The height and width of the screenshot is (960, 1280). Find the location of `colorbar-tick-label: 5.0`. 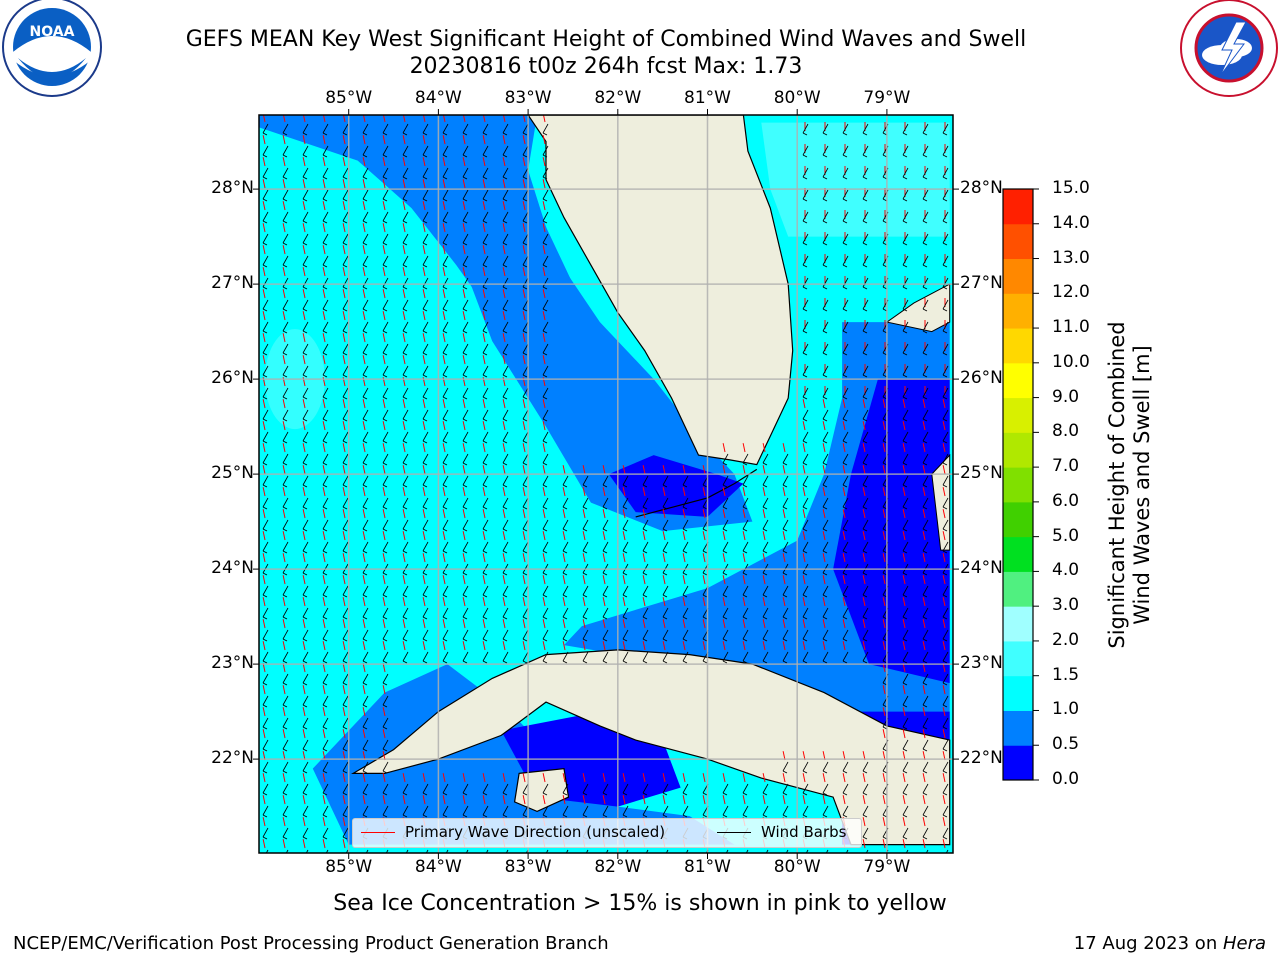

colorbar-tick-label: 5.0 is located at coordinates (1066, 535).